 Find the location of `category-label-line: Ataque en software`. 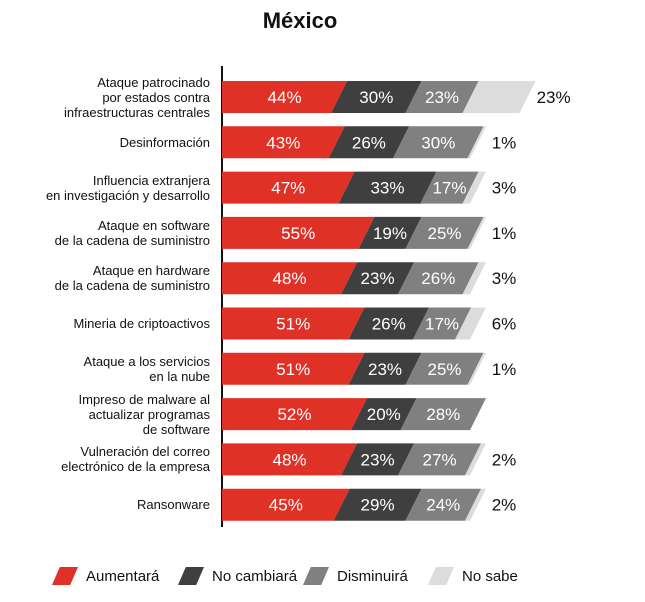

category-label-line: Ataque en software is located at coordinates (153, 225).